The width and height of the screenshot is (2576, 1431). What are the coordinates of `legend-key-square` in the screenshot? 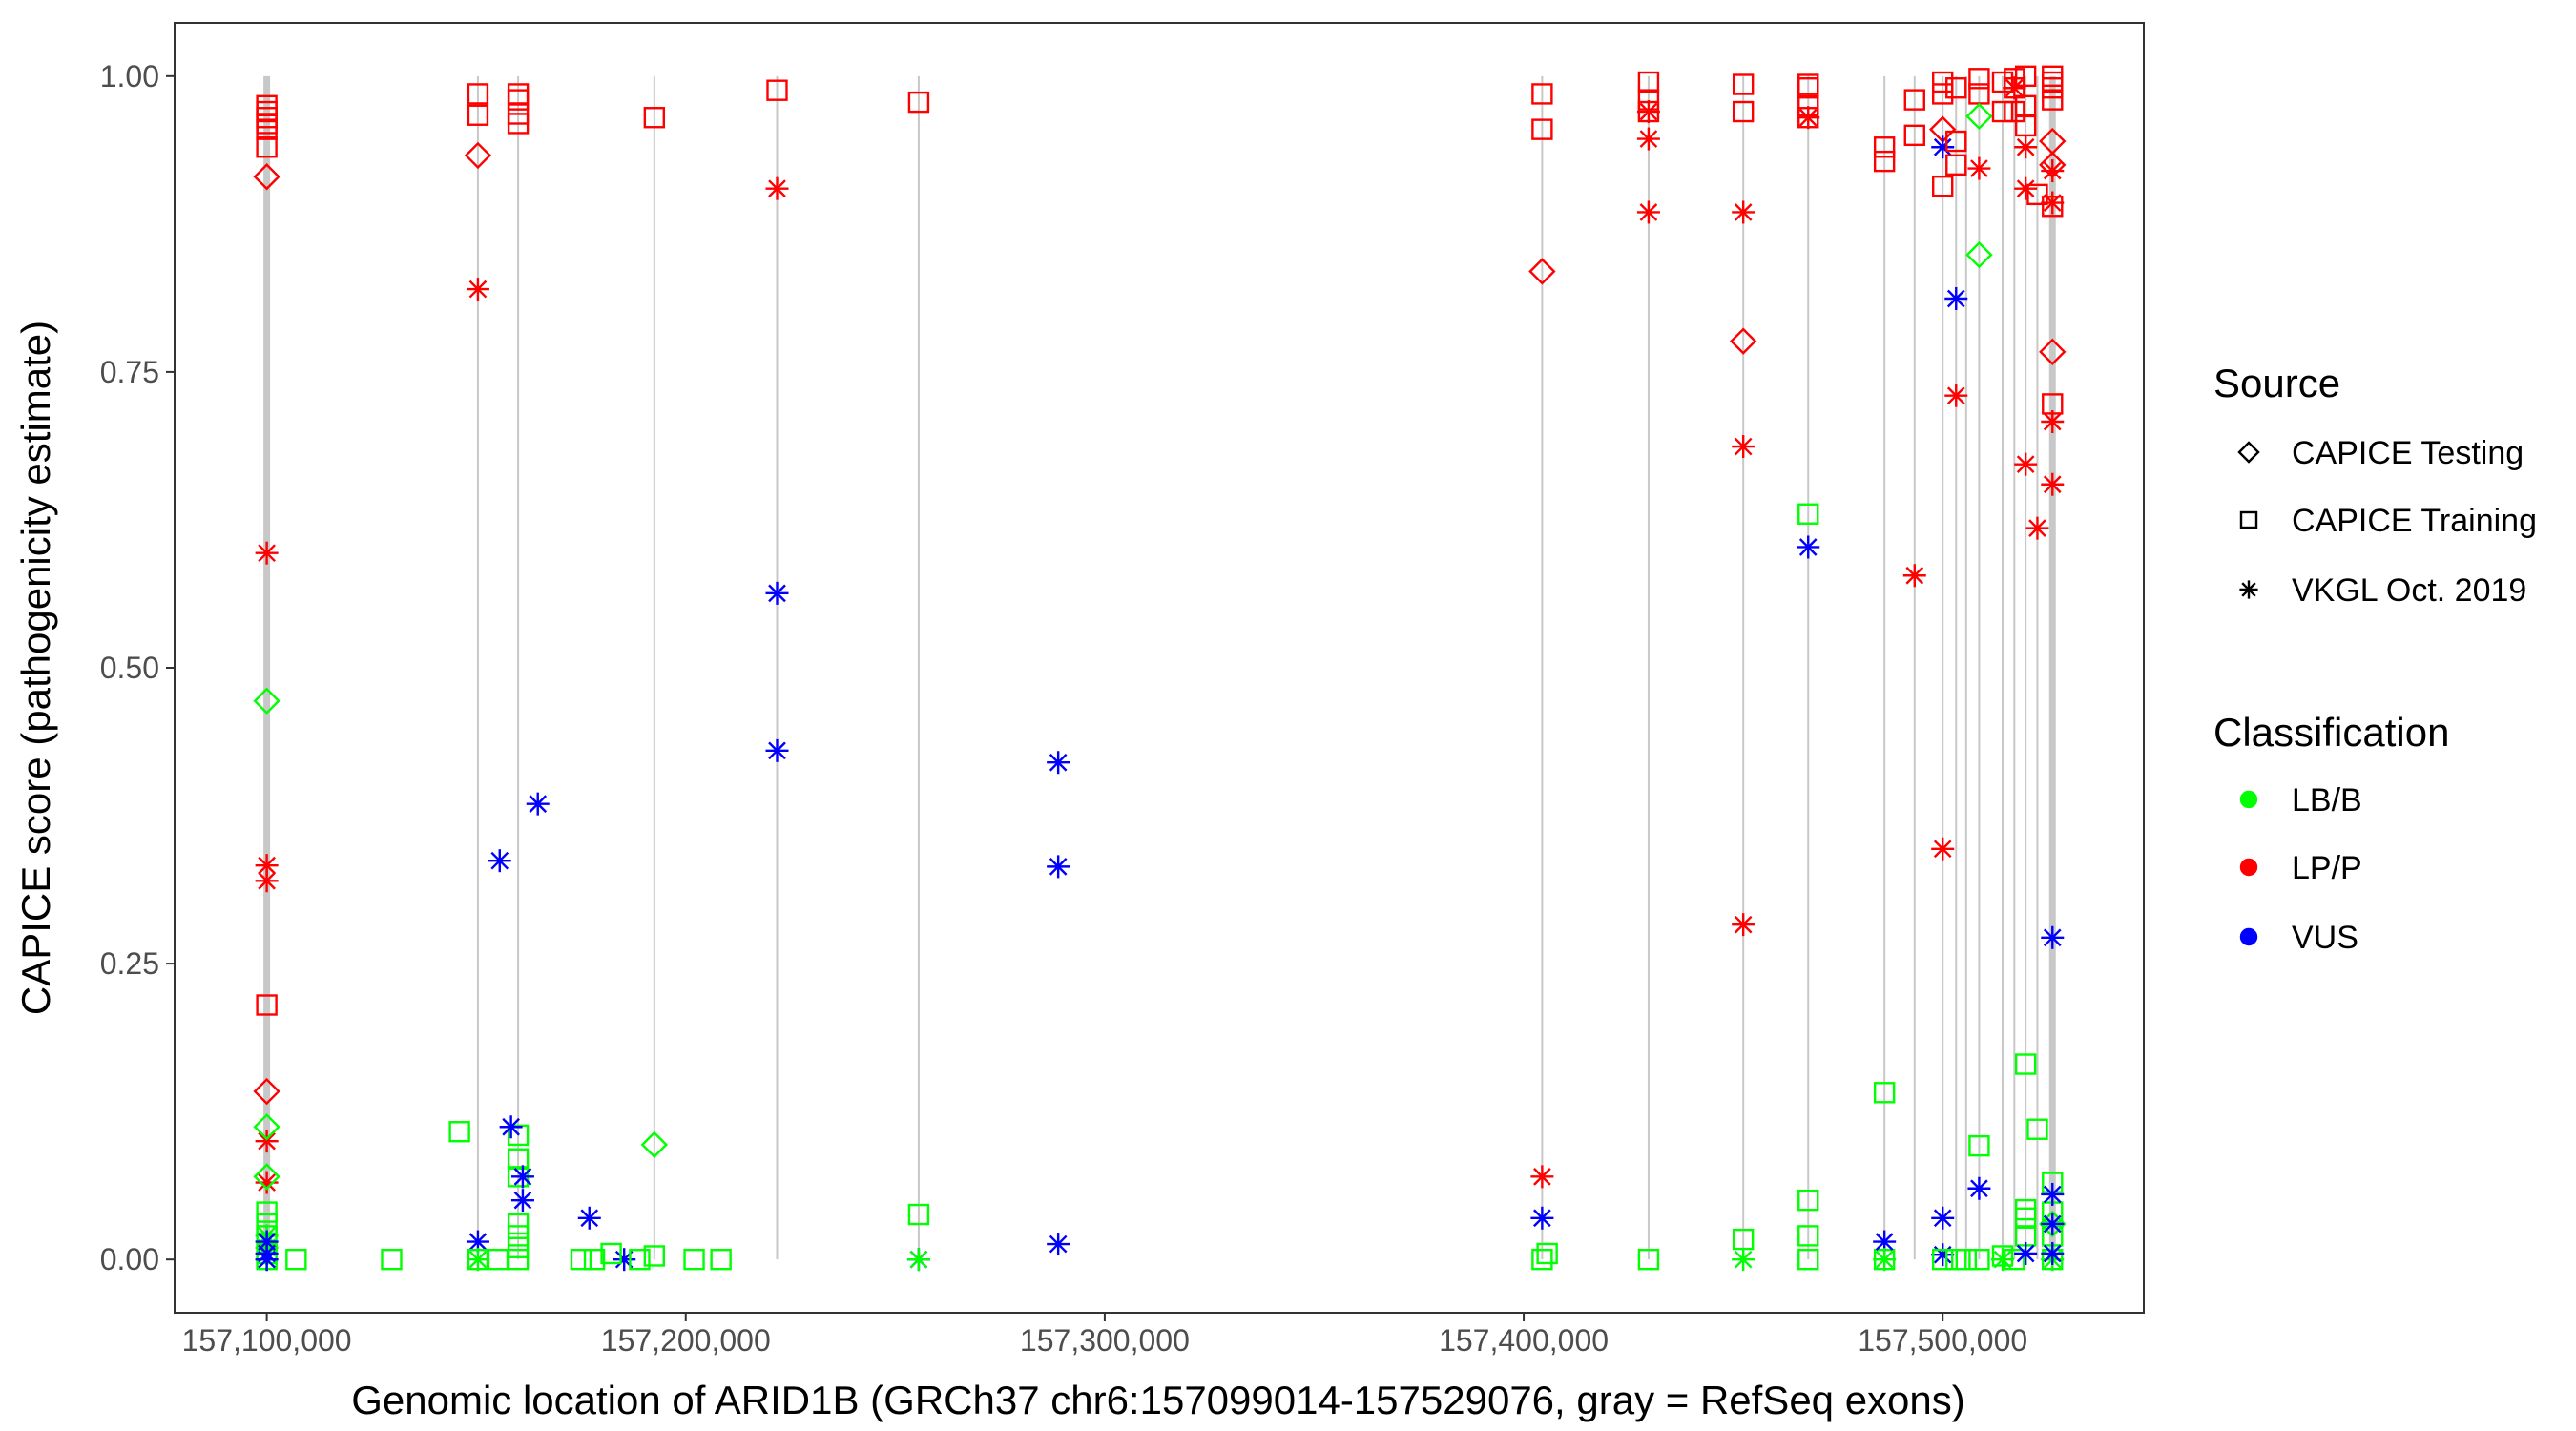 It's located at (2248, 519).